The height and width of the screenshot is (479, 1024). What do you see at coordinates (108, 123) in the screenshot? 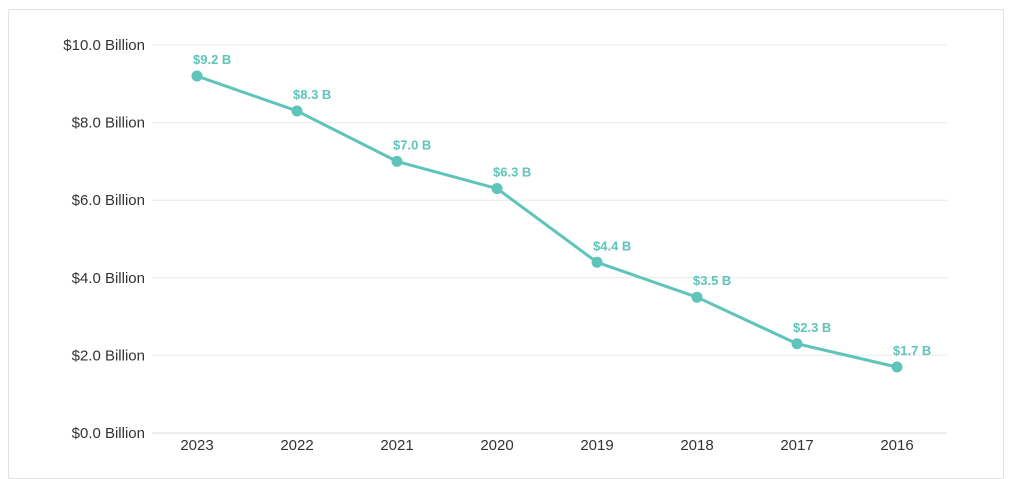
I see `y-tick-label: $8.0 Billion` at bounding box center [108, 123].